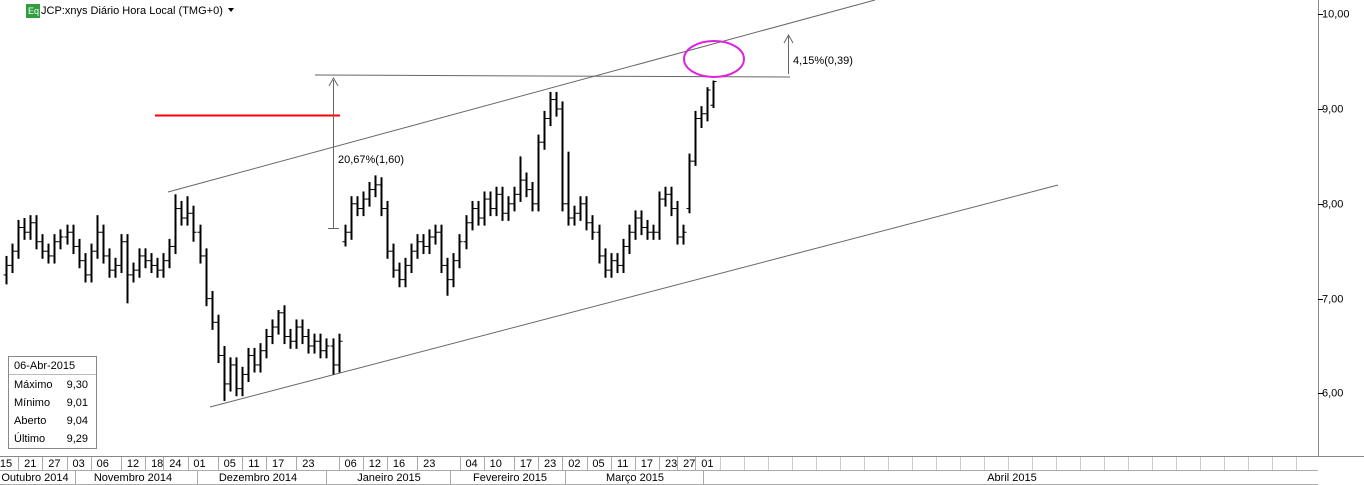 This screenshot has width=1364, height=485. Describe the element at coordinates (399, 464) in the screenshot. I see `x-tick-label: 16` at that location.